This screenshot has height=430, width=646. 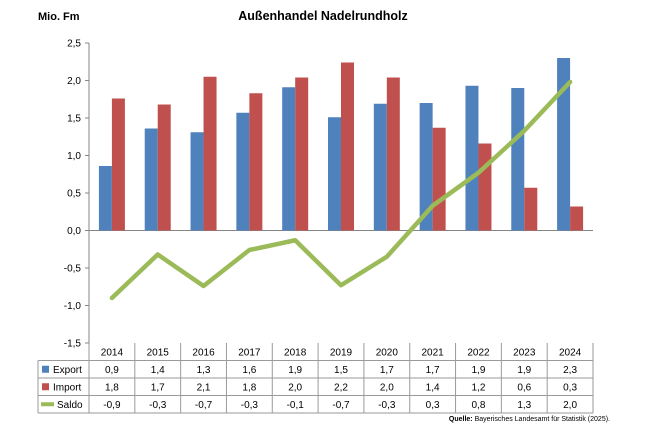 I want to click on table-value: 1,2, so click(x=479, y=387).